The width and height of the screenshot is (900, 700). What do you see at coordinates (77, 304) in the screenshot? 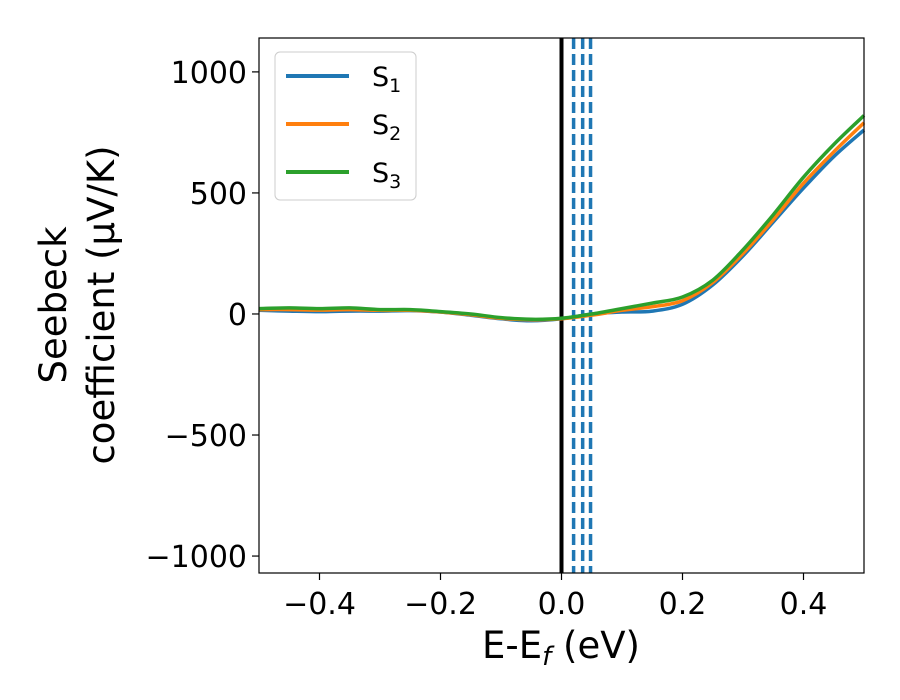
I see `y-axis-title: Seebeck coefficient (μV/K)` at bounding box center [77, 304].